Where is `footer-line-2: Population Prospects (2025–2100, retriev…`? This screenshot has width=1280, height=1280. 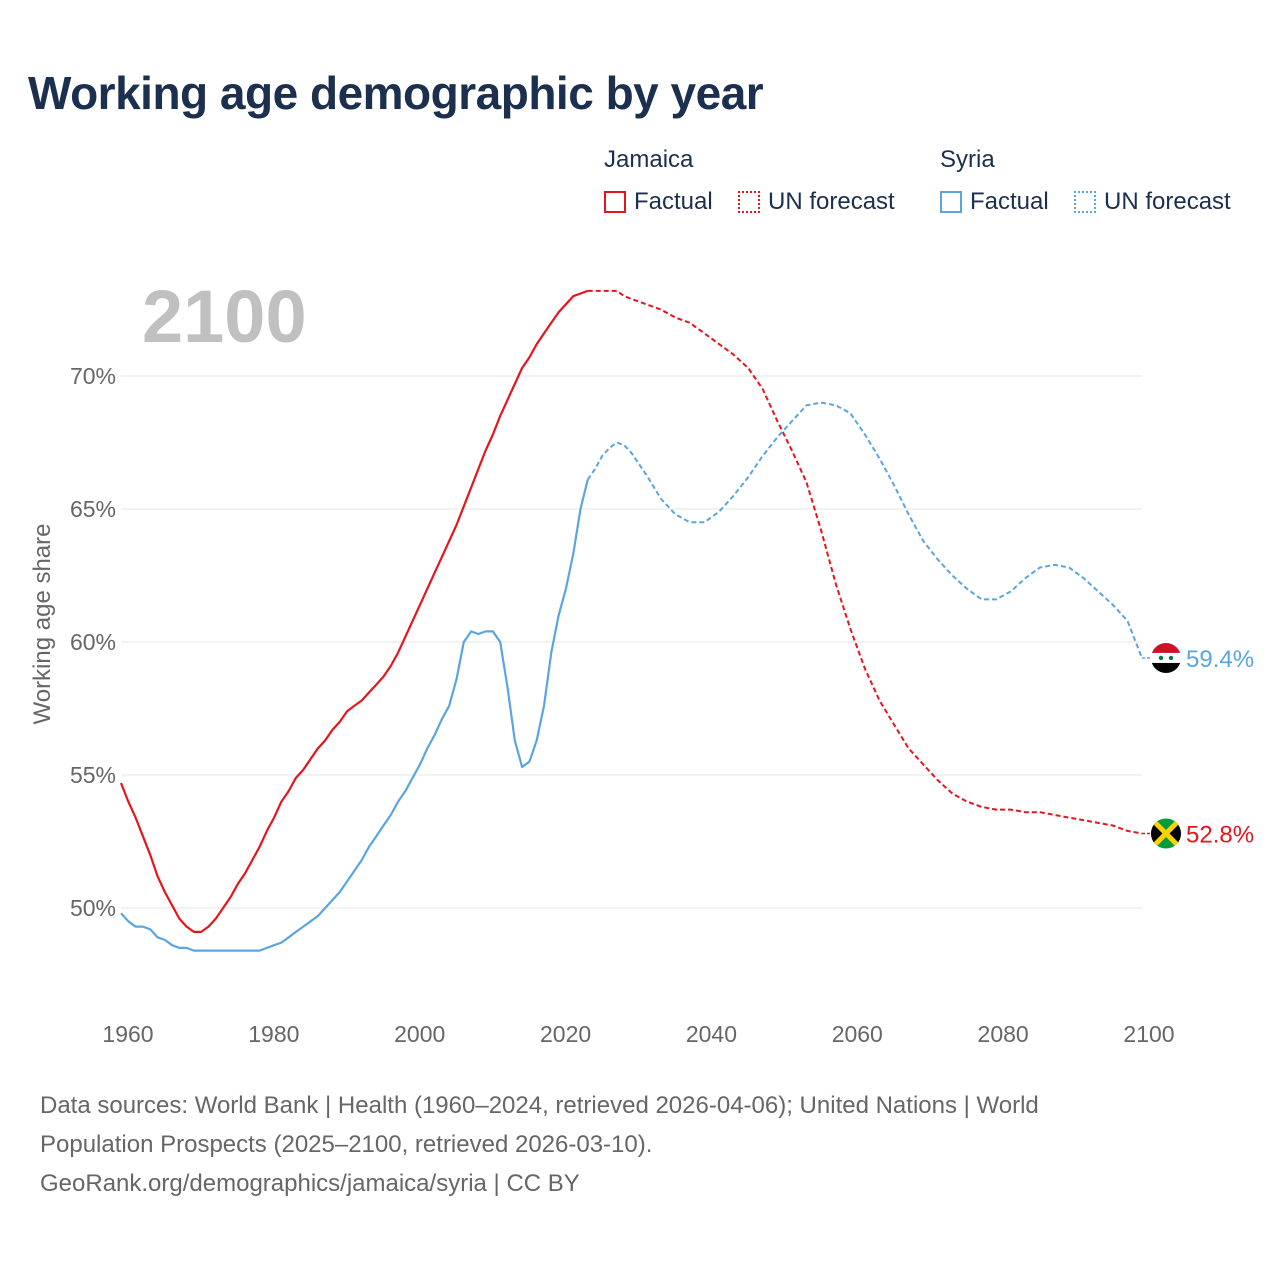
footer-line-2: Population Prospects (2025–2100, retriev… is located at coordinates (346, 1144).